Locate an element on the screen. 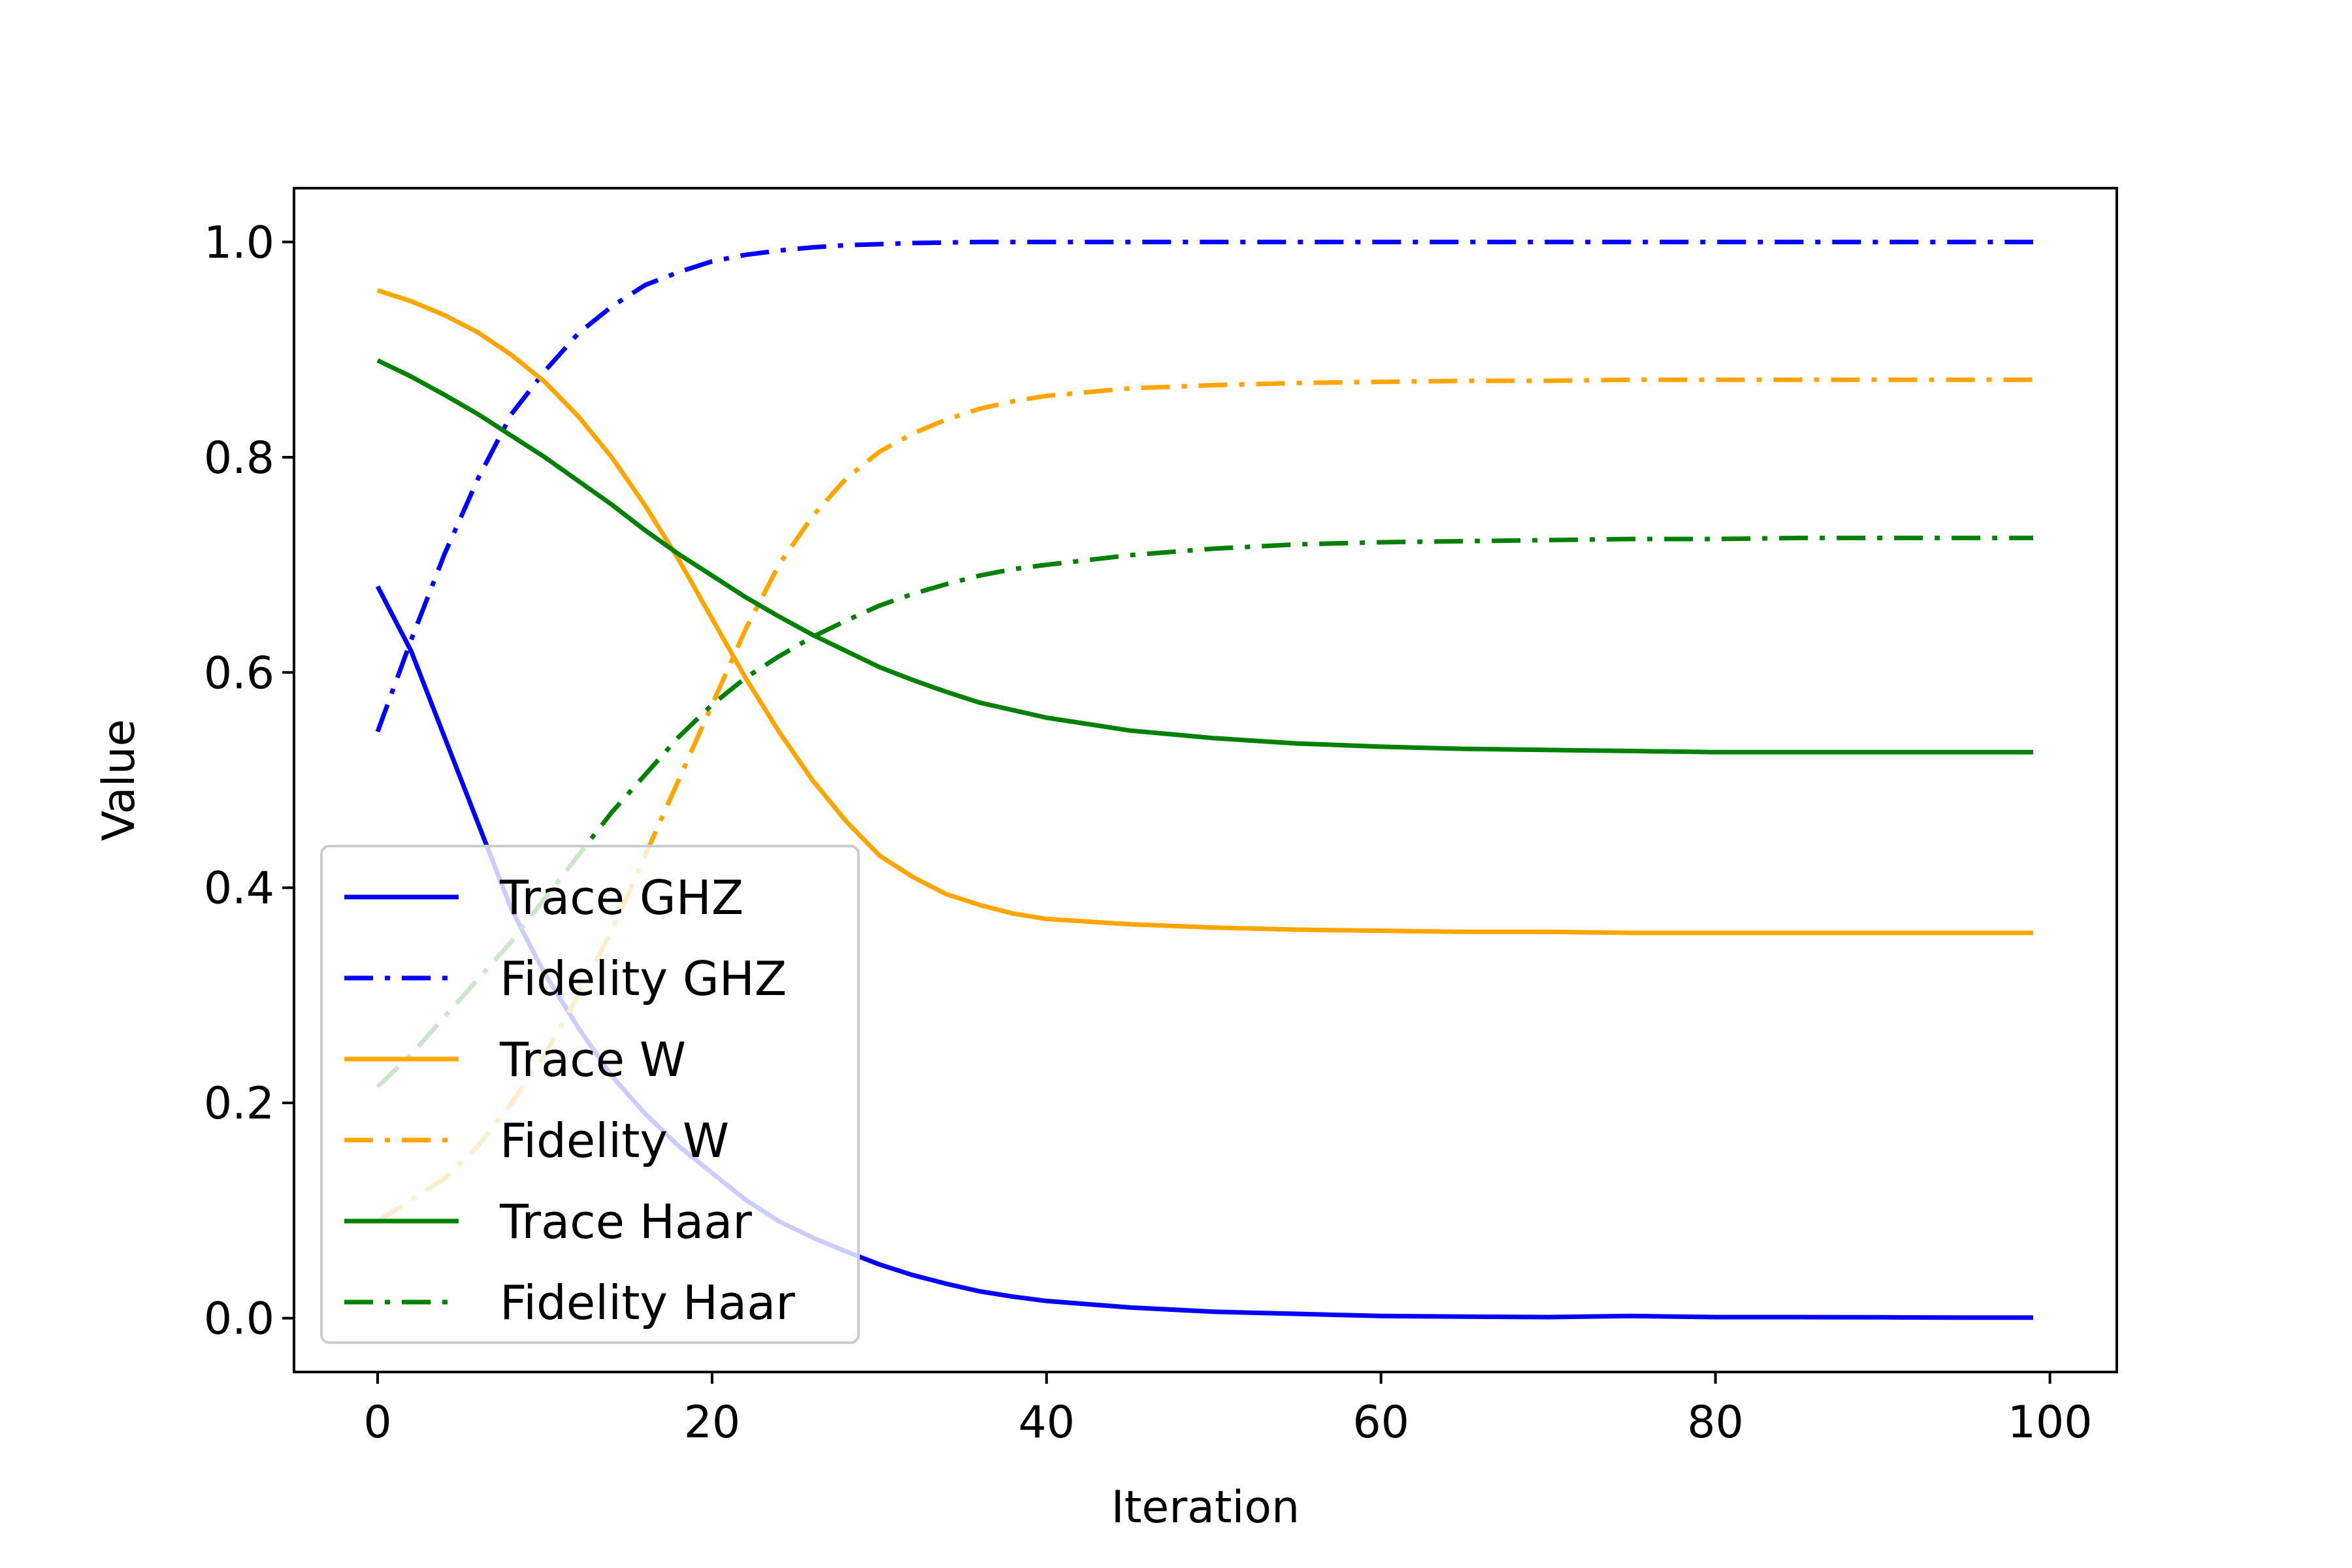 This screenshot has height=1568, width=2352. y-tick-label: 0.0 is located at coordinates (239, 1319).